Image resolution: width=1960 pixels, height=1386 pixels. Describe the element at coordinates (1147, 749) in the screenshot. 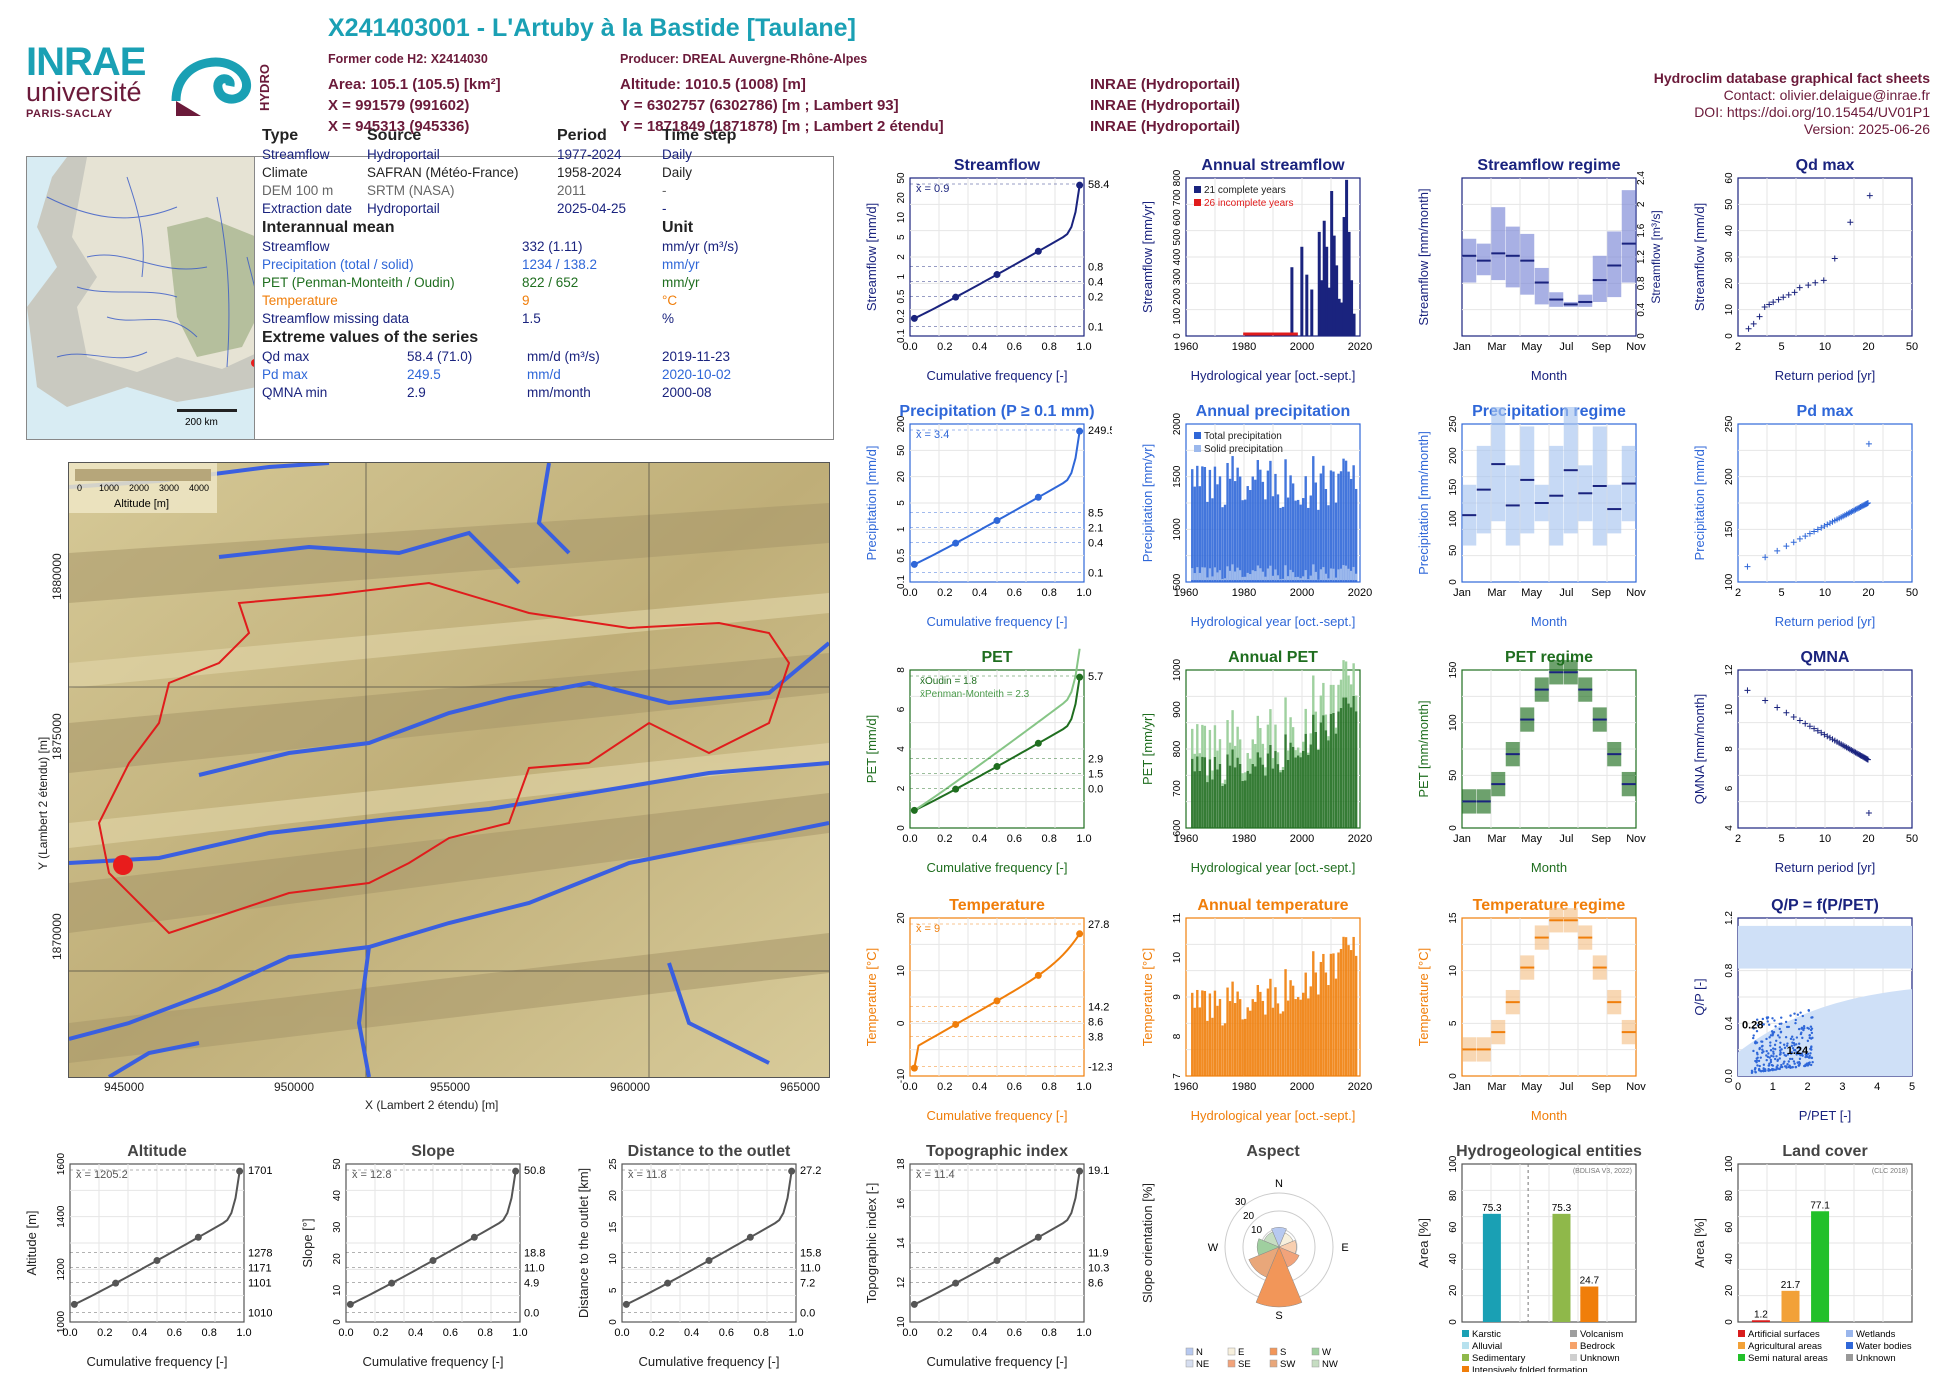

I see `y-axis-label: PET [mm/yr]` at that location.